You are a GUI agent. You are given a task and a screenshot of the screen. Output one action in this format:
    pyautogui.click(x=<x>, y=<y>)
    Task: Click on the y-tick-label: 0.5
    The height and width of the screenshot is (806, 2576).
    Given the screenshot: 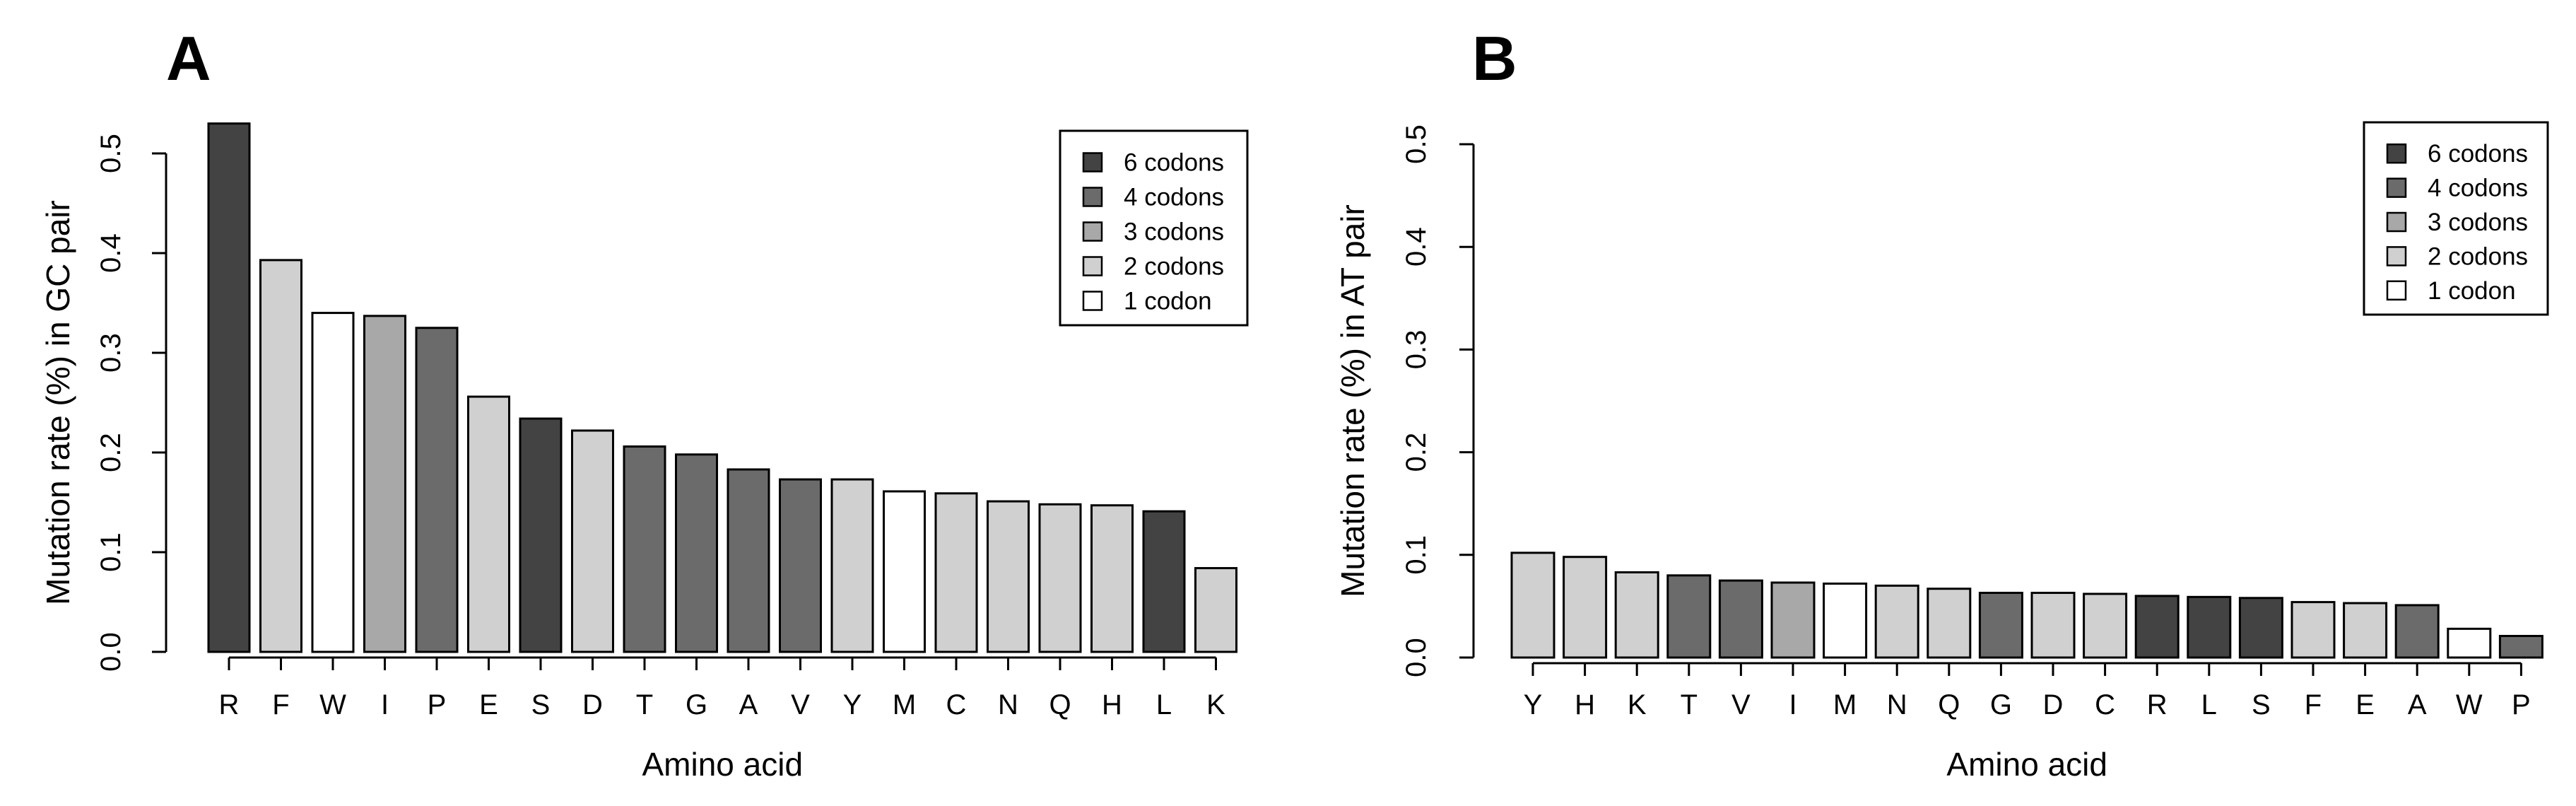 What is the action you would take?
    pyautogui.click(x=1416, y=144)
    